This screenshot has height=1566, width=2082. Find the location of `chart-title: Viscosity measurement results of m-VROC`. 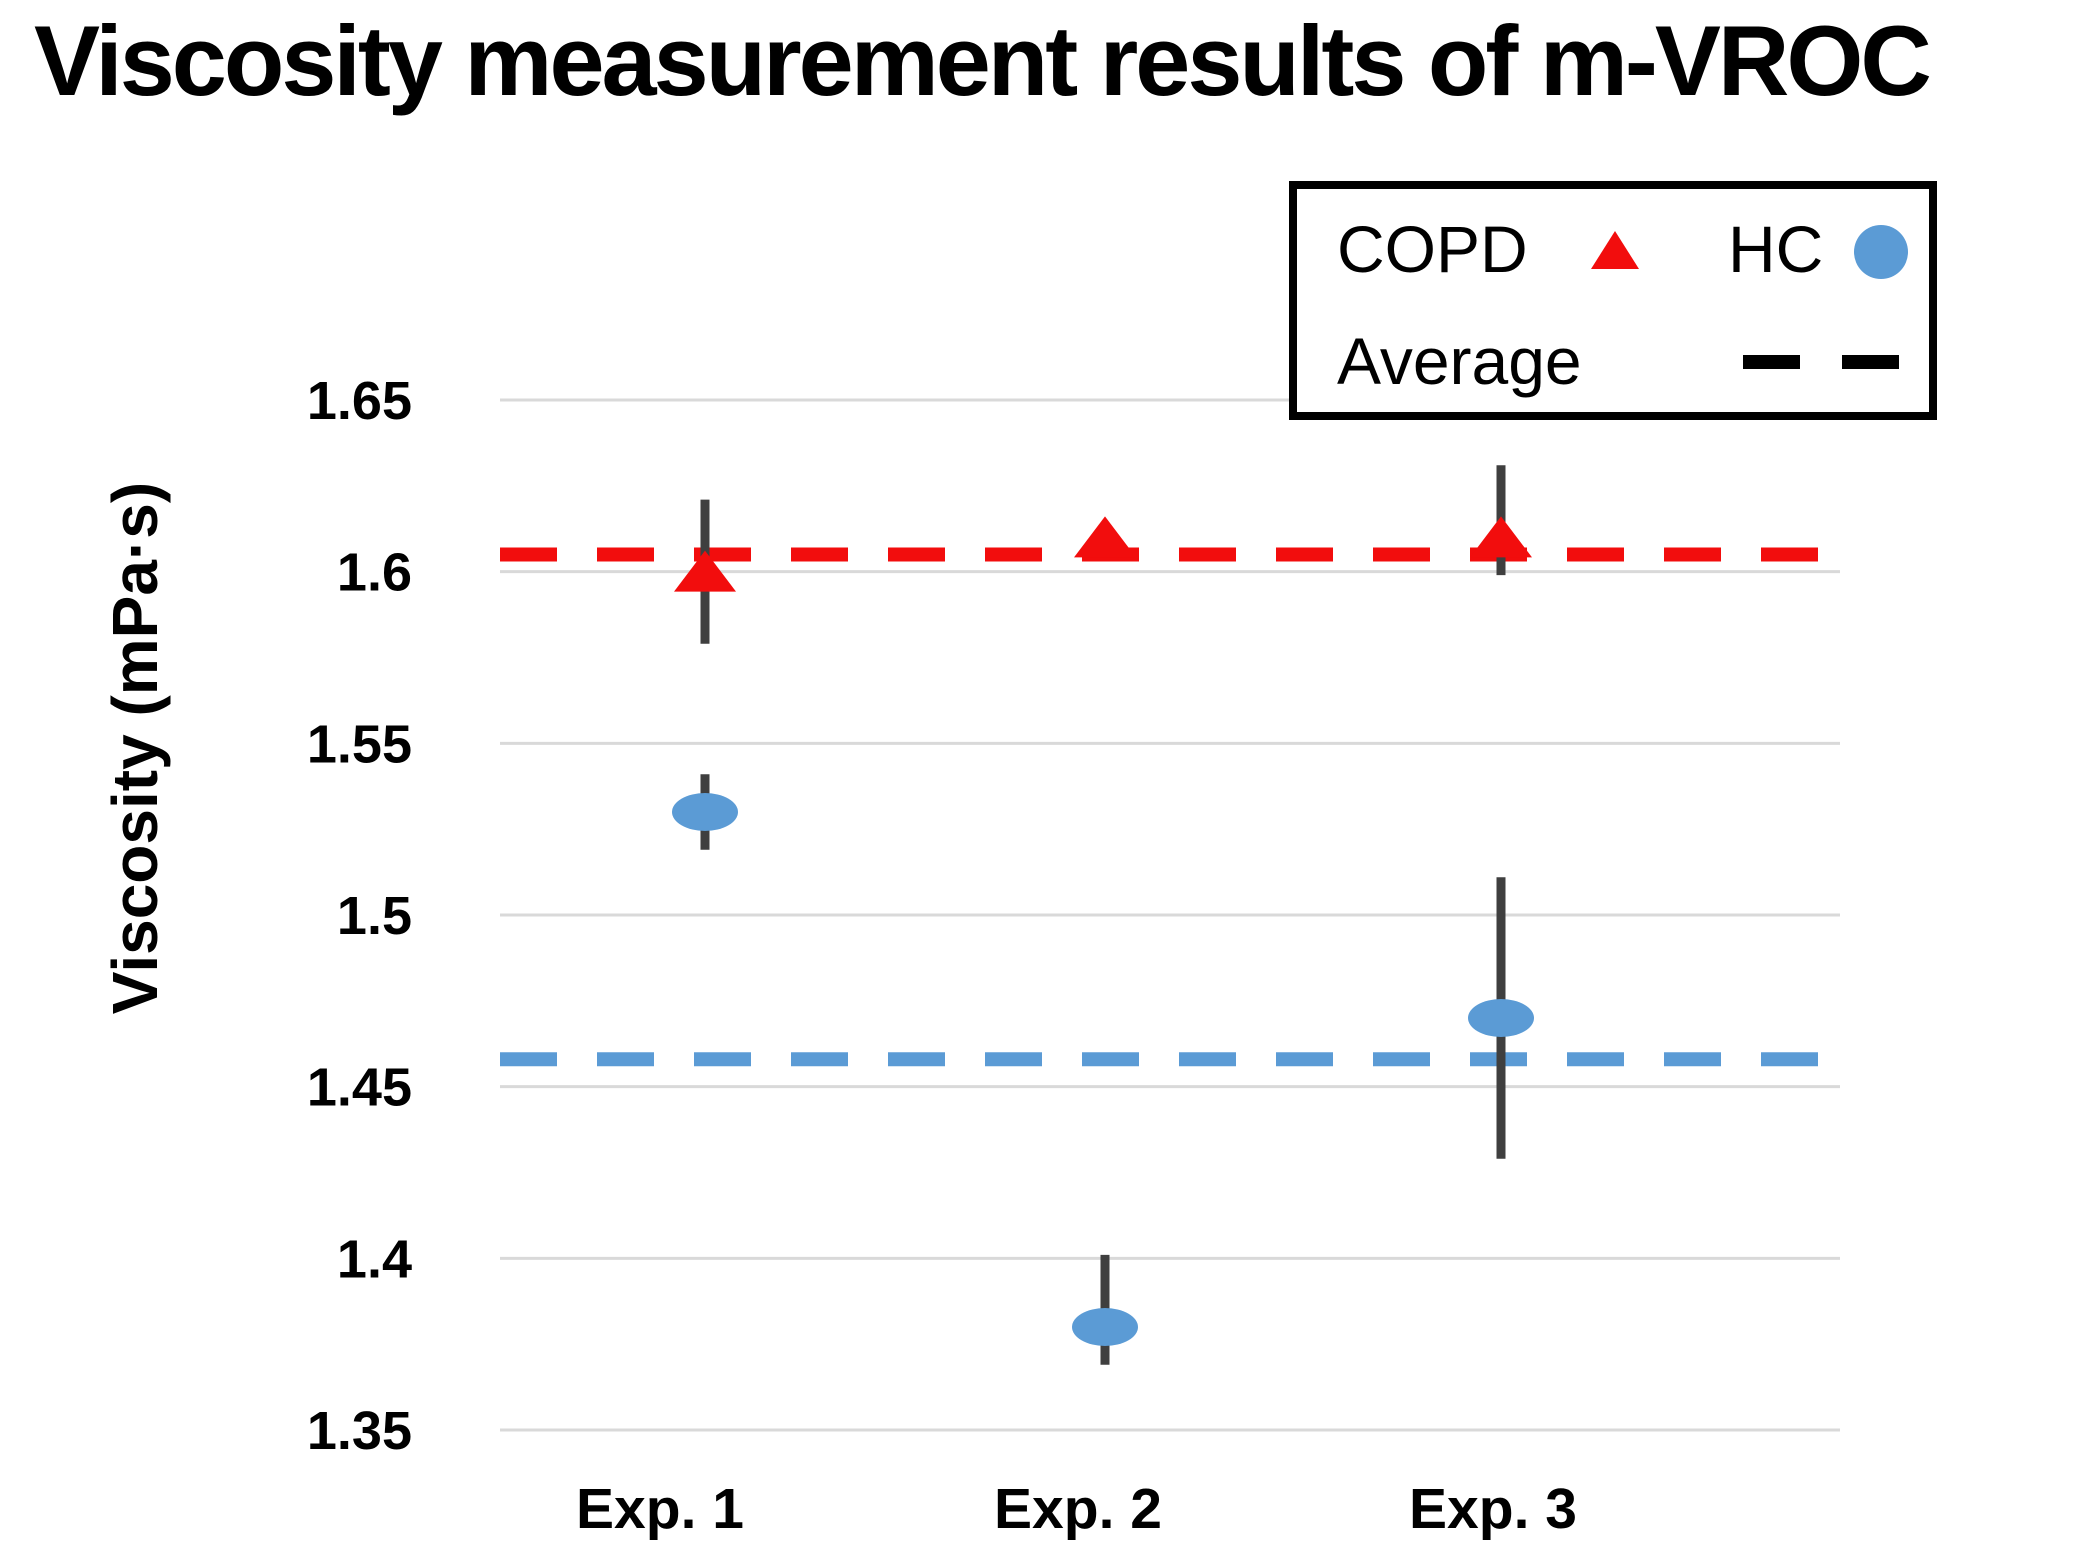

chart-title: Viscosity measurement results of m-VROC is located at coordinates (983, 60).